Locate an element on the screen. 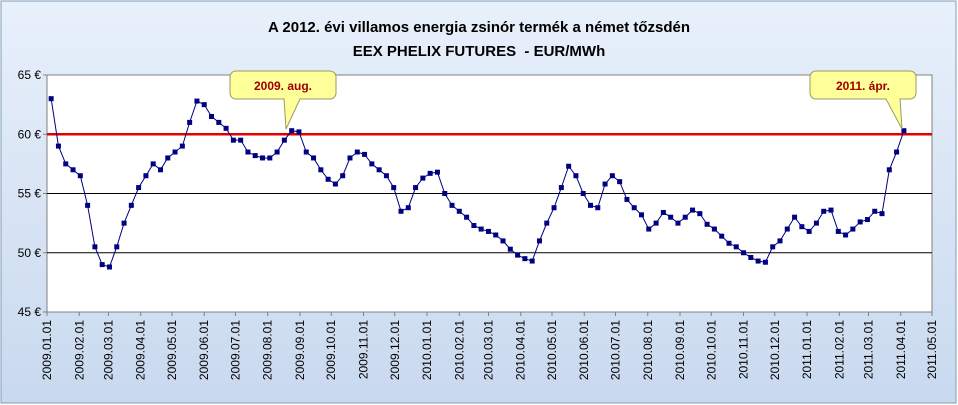 The width and height of the screenshot is (958, 405). x-tick-label: 2010.03.01 is located at coordinates (488, 350).